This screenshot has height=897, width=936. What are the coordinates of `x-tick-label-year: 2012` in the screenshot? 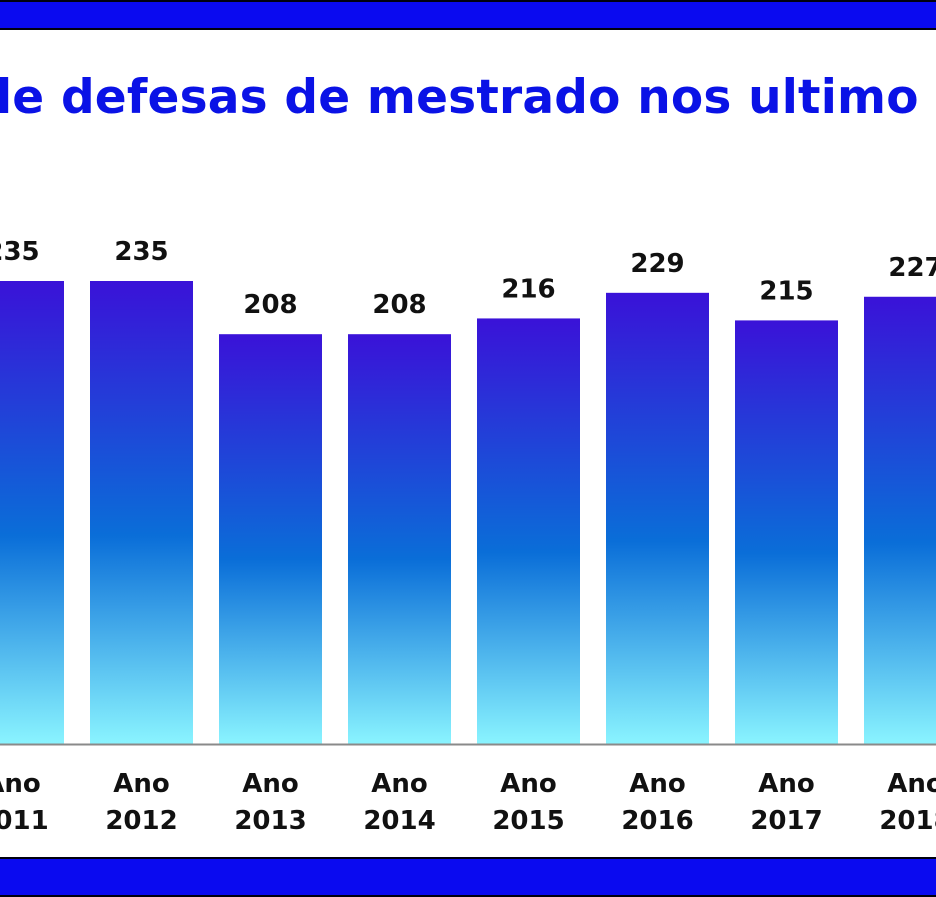 It's located at (141, 821).